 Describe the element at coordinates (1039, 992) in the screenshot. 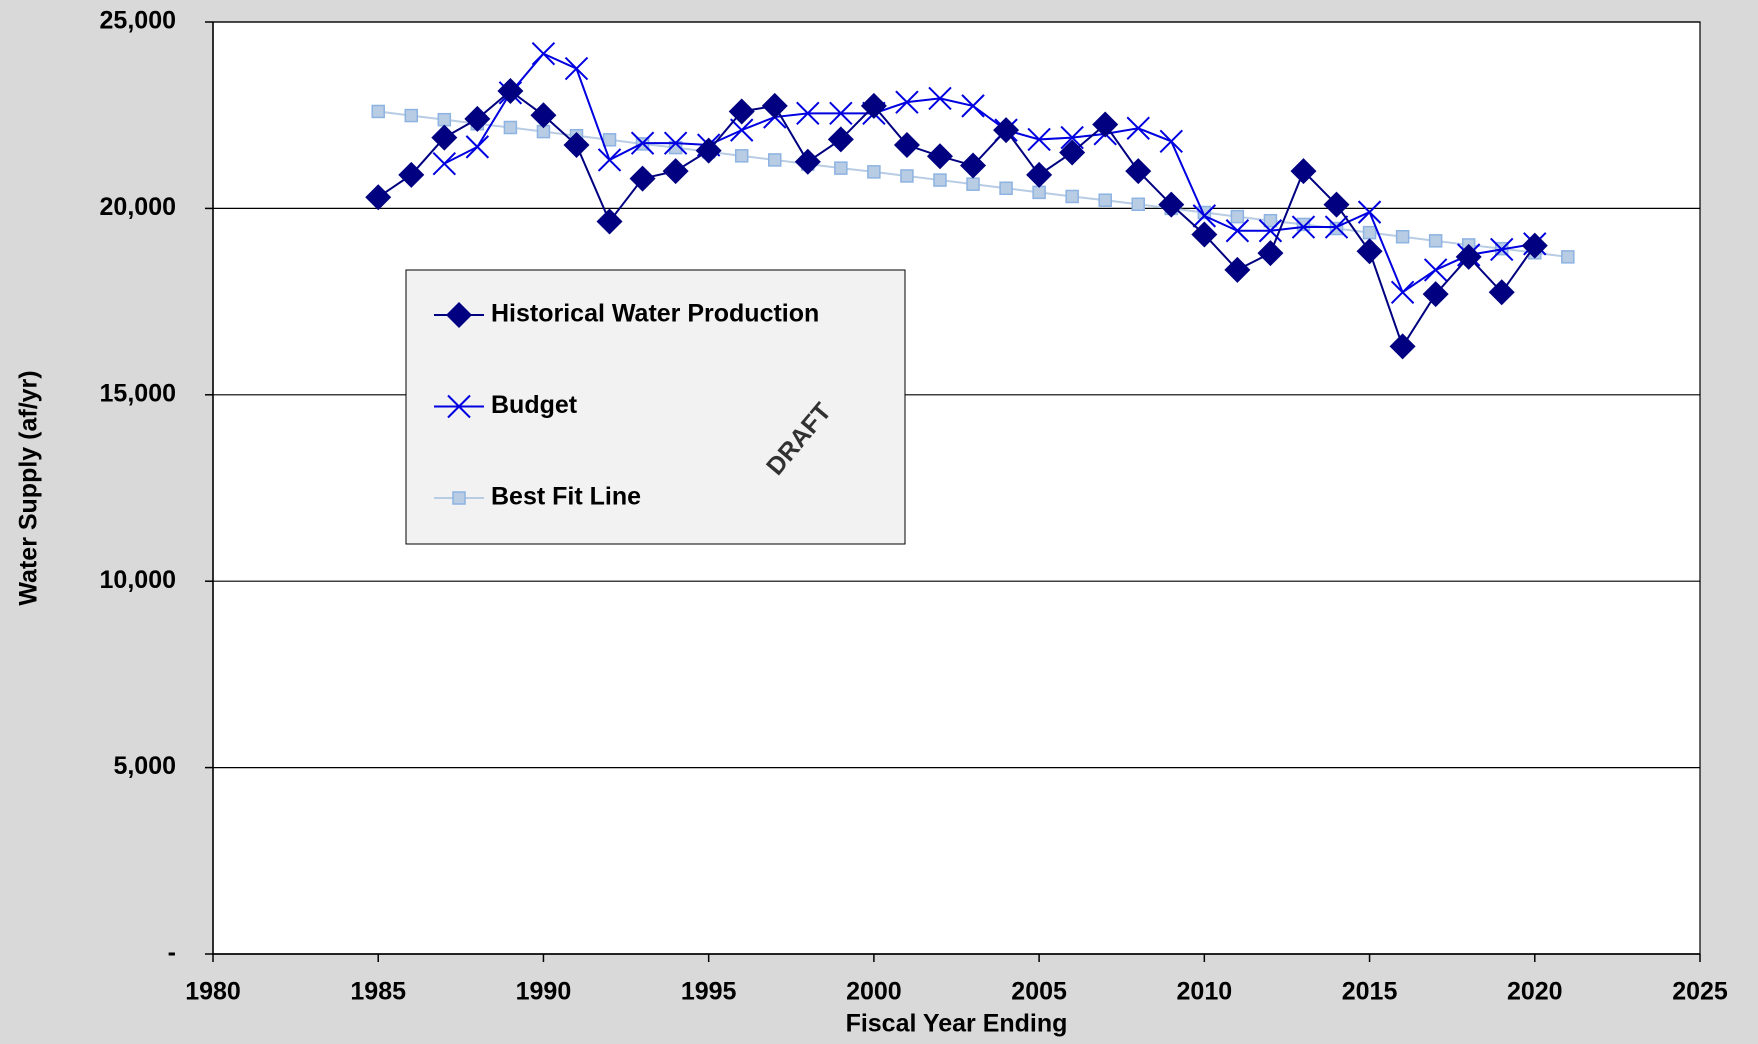

I see `x-tick-label: 2005` at that location.